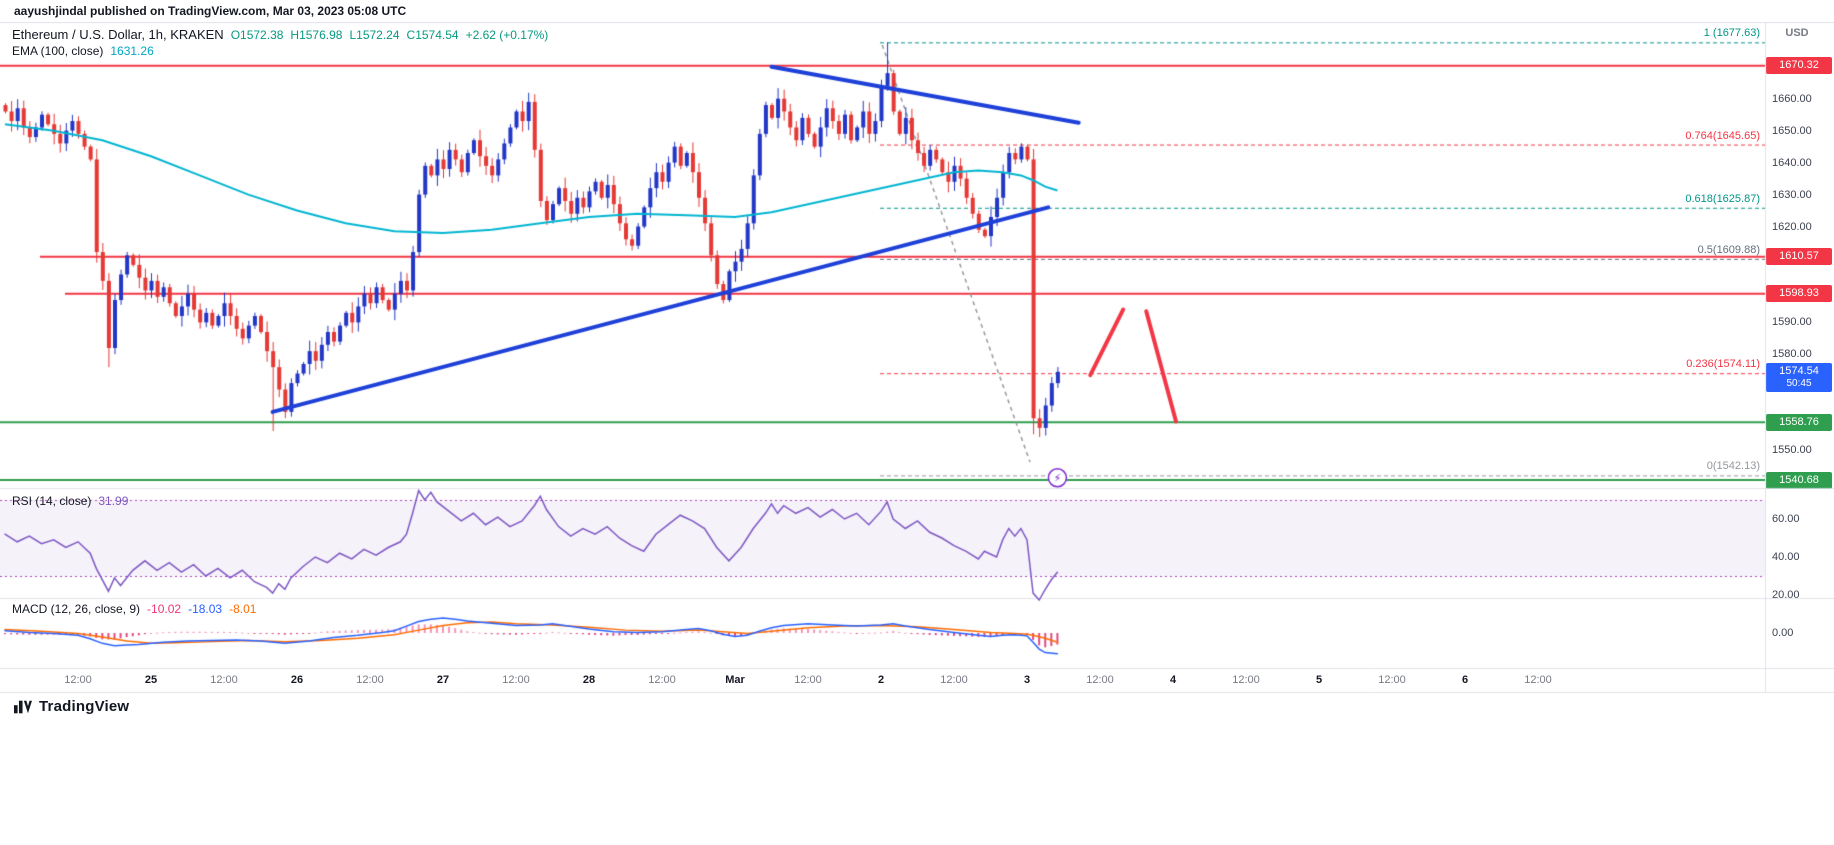  I want to click on price-change: +2.62 (+0.17%), so click(507, 35).